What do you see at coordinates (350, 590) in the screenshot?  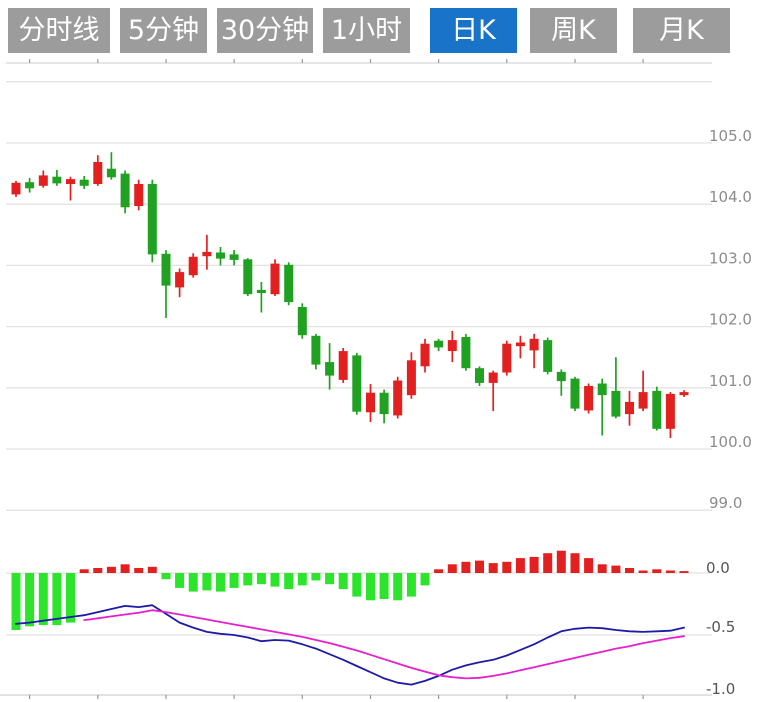 I see `macd-histogram` at bounding box center [350, 590].